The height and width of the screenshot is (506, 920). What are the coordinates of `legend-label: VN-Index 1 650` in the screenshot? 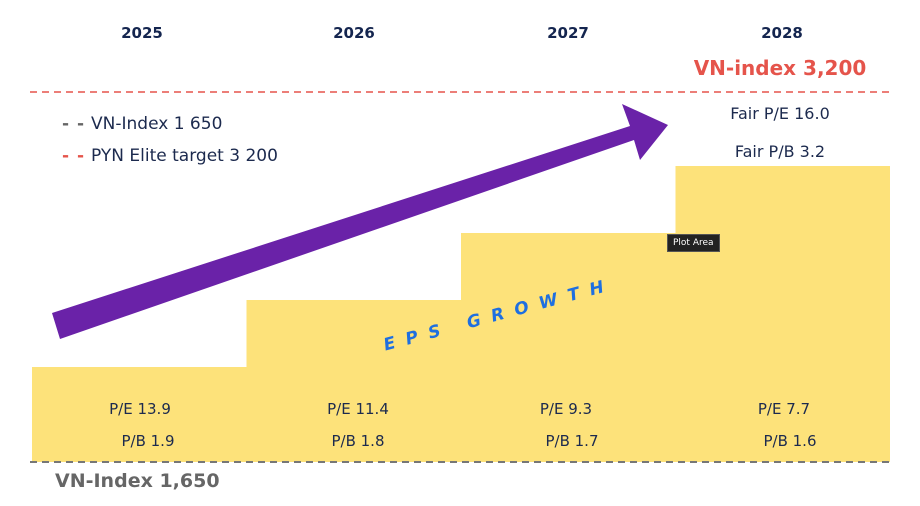 It's located at (157, 124).